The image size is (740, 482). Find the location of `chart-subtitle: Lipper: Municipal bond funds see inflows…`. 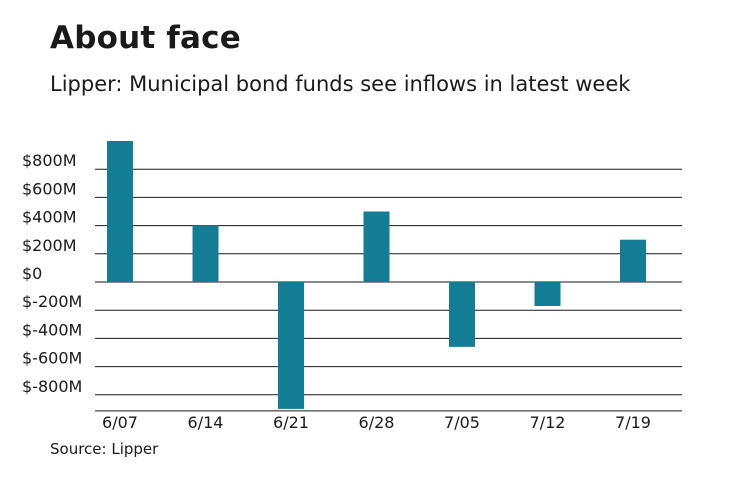

chart-subtitle: Lipper: Municipal bond funds see inflows… is located at coordinates (340, 84).